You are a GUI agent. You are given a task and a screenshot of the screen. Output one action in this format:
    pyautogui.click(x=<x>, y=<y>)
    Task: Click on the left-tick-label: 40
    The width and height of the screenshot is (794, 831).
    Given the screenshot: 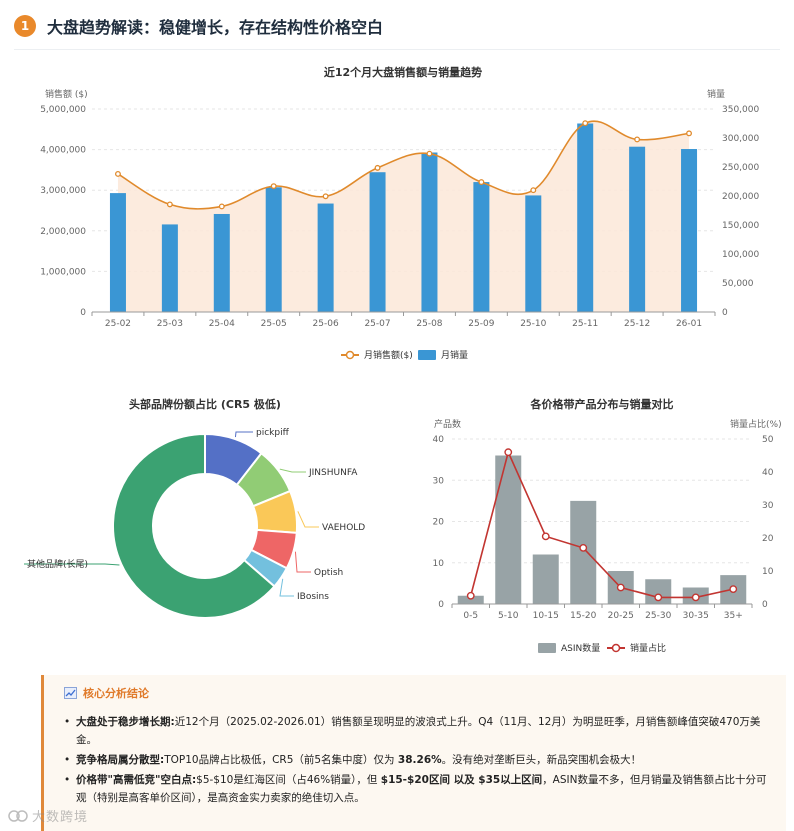 What is the action you would take?
    pyautogui.click(x=439, y=440)
    